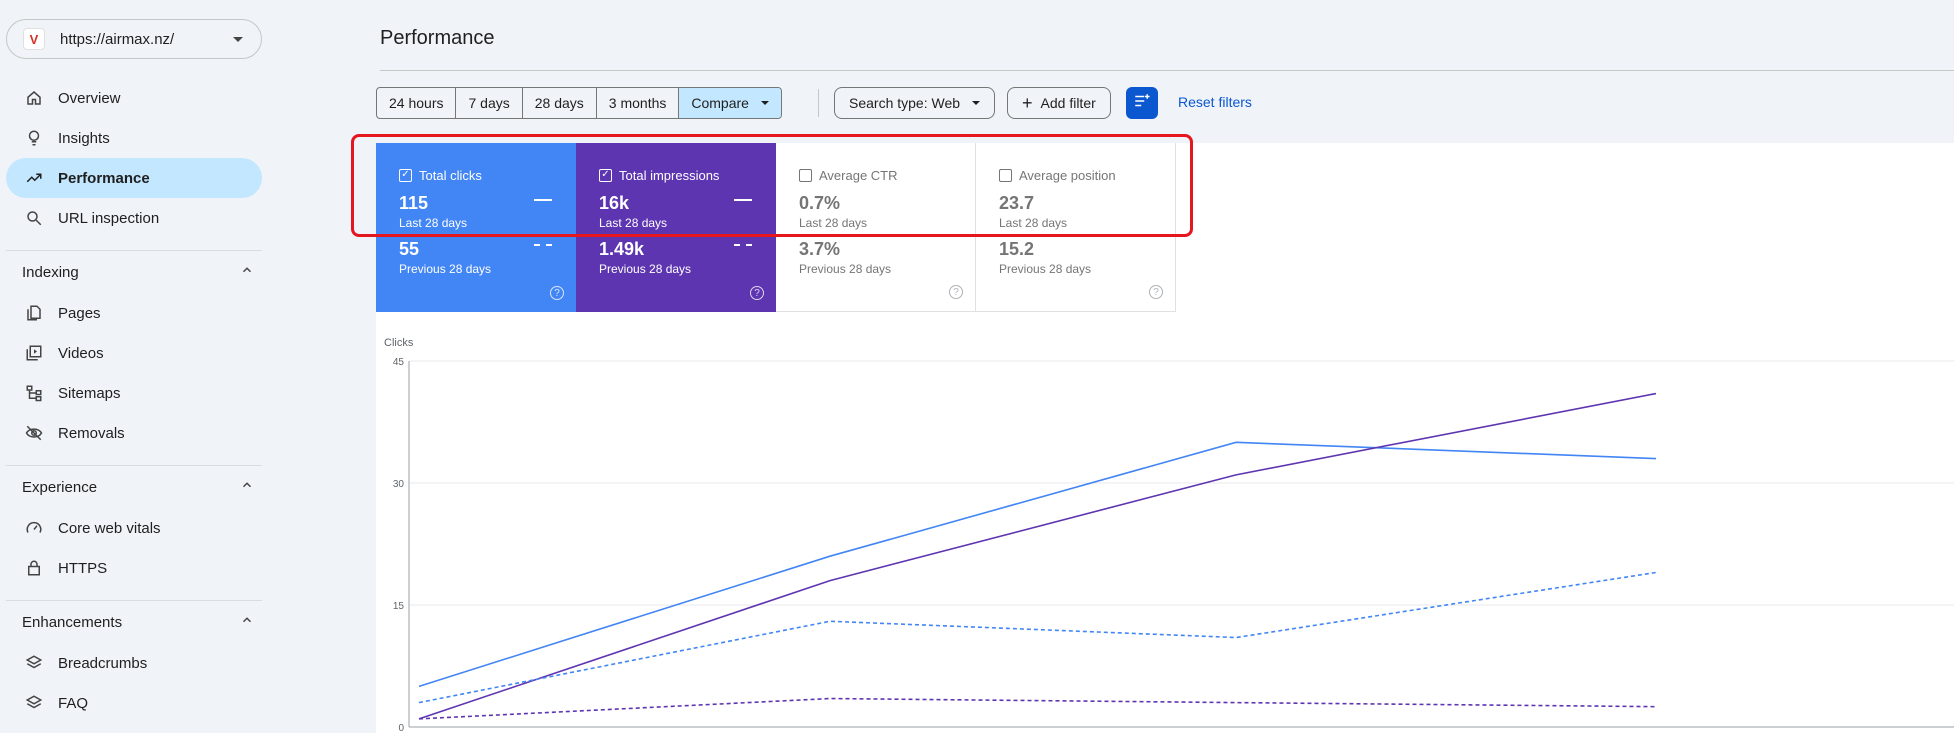 The width and height of the screenshot is (1954, 733). What do you see at coordinates (134, 393) in the screenshot?
I see `sidebar-item-sitemaps: Sitemaps` at bounding box center [134, 393].